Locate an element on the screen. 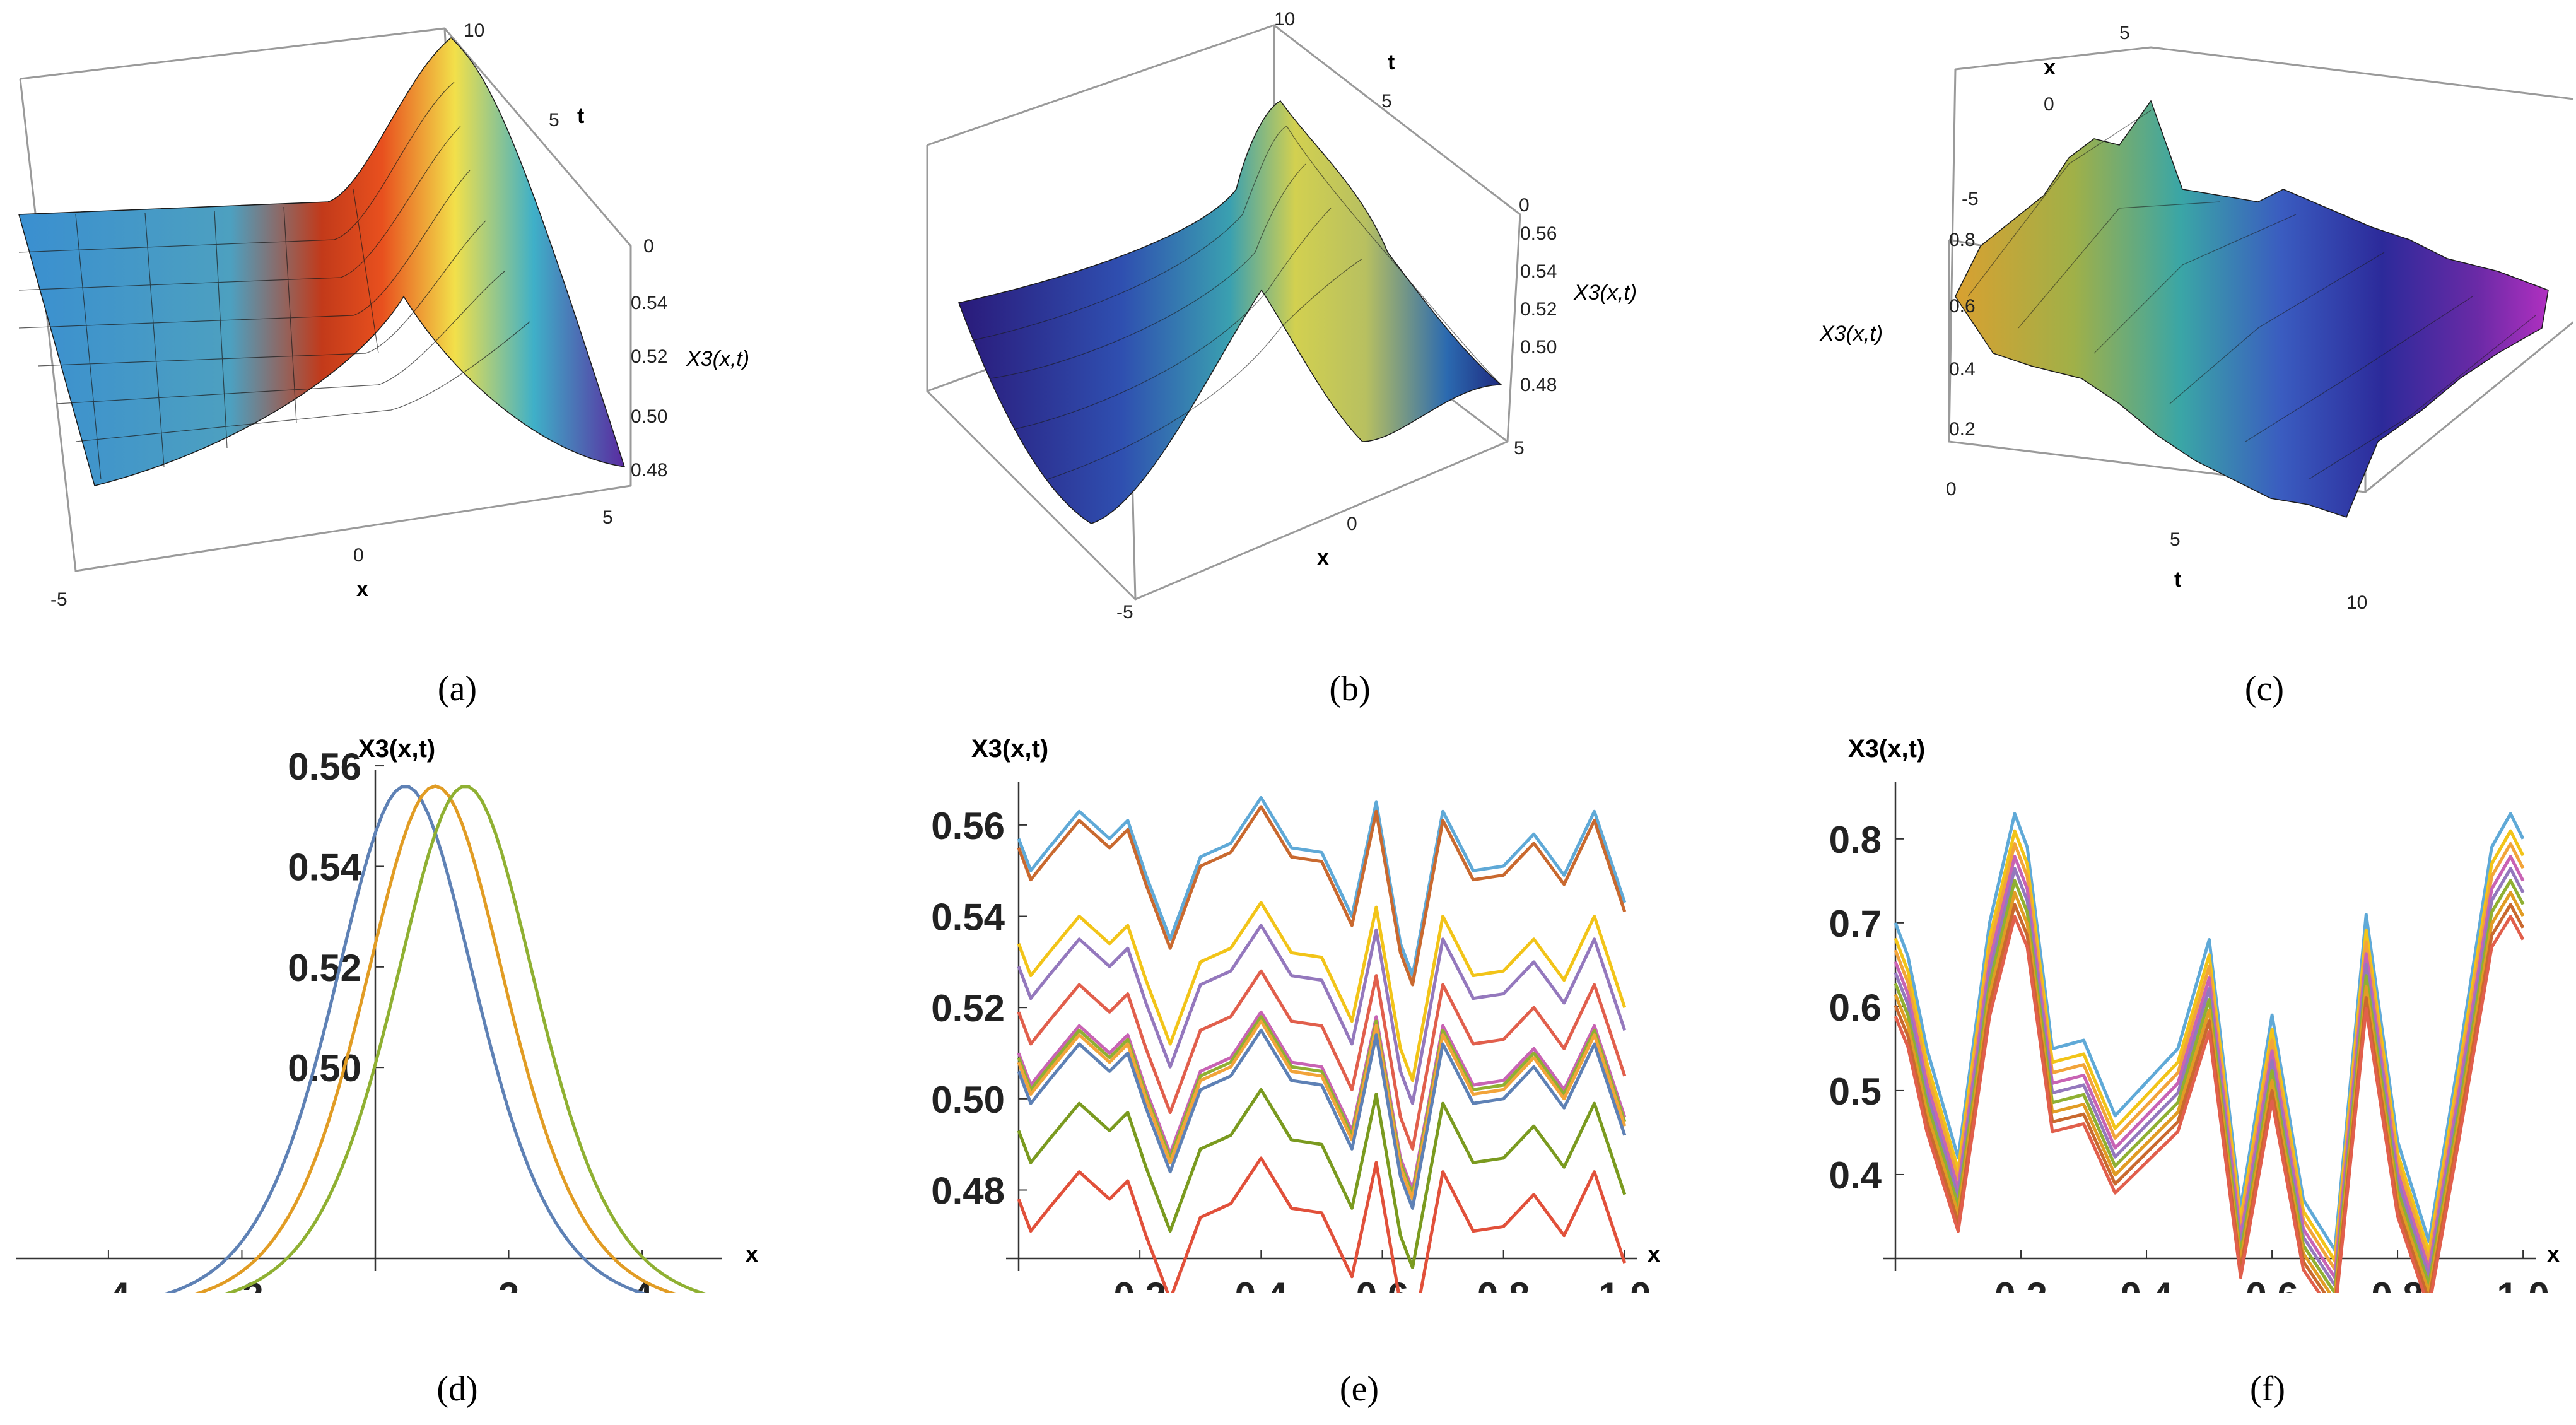 Image resolution: width=2576 pixels, height=1425 pixels. panel-f-line-chart: X3(x,t) x 0.2 0.4 0.6 0.8 1.0 0.4 0.5 0.6 0.7 0.8 is located at coordinates (2194, 1014).